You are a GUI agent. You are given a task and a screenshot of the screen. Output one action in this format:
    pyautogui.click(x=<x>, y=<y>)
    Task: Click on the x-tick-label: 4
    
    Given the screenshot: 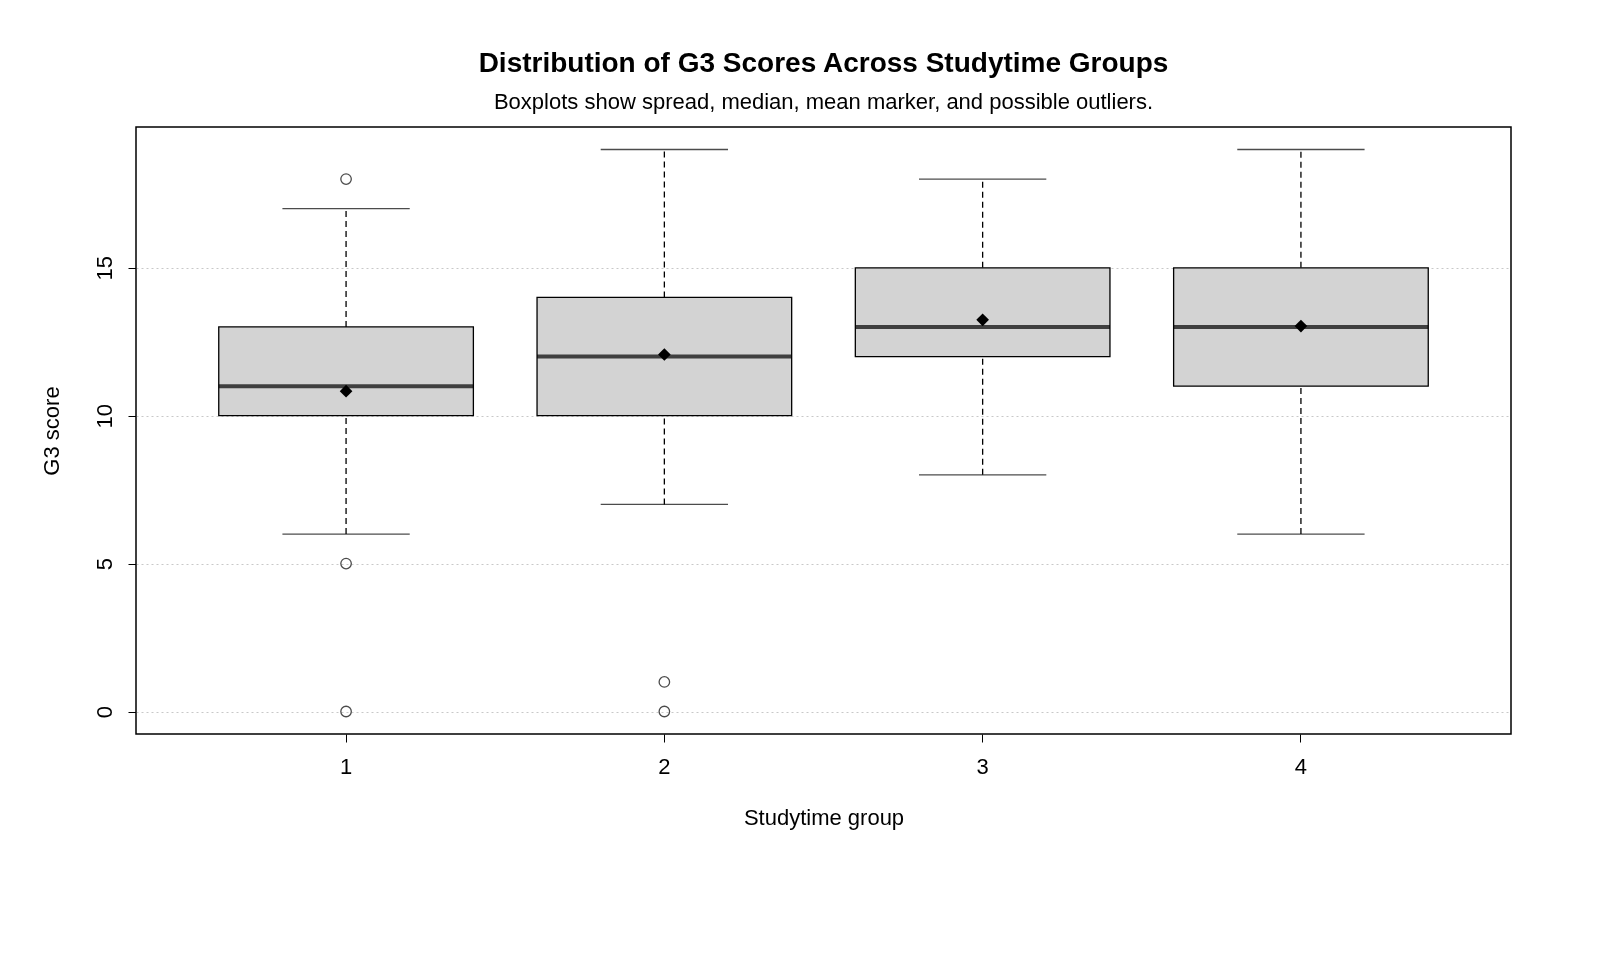 What is the action you would take?
    pyautogui.click(x=1301, y=766)
    